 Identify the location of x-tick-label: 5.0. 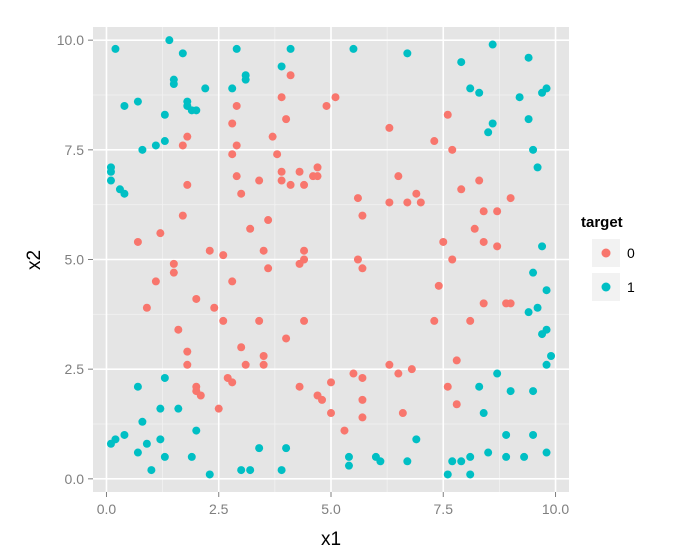
(331, 509).